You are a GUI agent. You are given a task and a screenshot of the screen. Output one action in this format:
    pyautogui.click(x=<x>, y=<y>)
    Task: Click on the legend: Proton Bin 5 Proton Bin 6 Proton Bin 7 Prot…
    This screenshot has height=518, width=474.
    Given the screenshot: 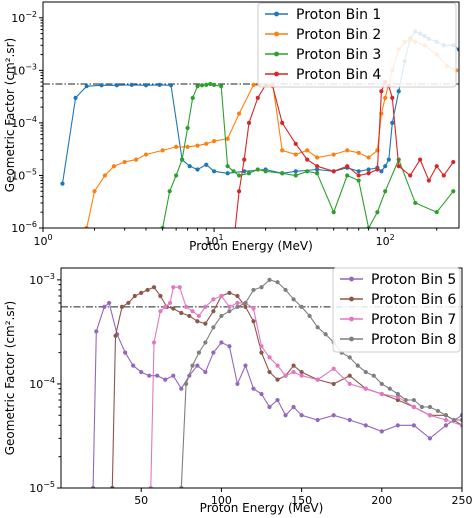 What is the action you would take?
    pyautogui.click(x=396, y=310)
    